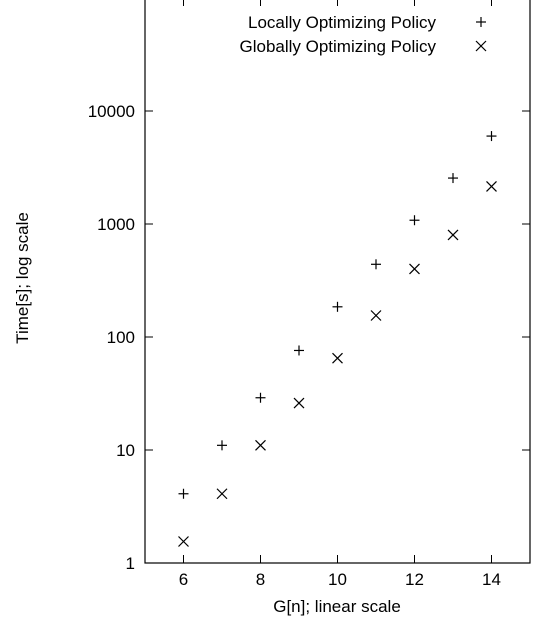 The image size is (534, 625). What do you see at coordinates (22, 278) in the screenshot?
I see `y-axis-label: Time[s]; log scale` at bounding box center [22, 278].